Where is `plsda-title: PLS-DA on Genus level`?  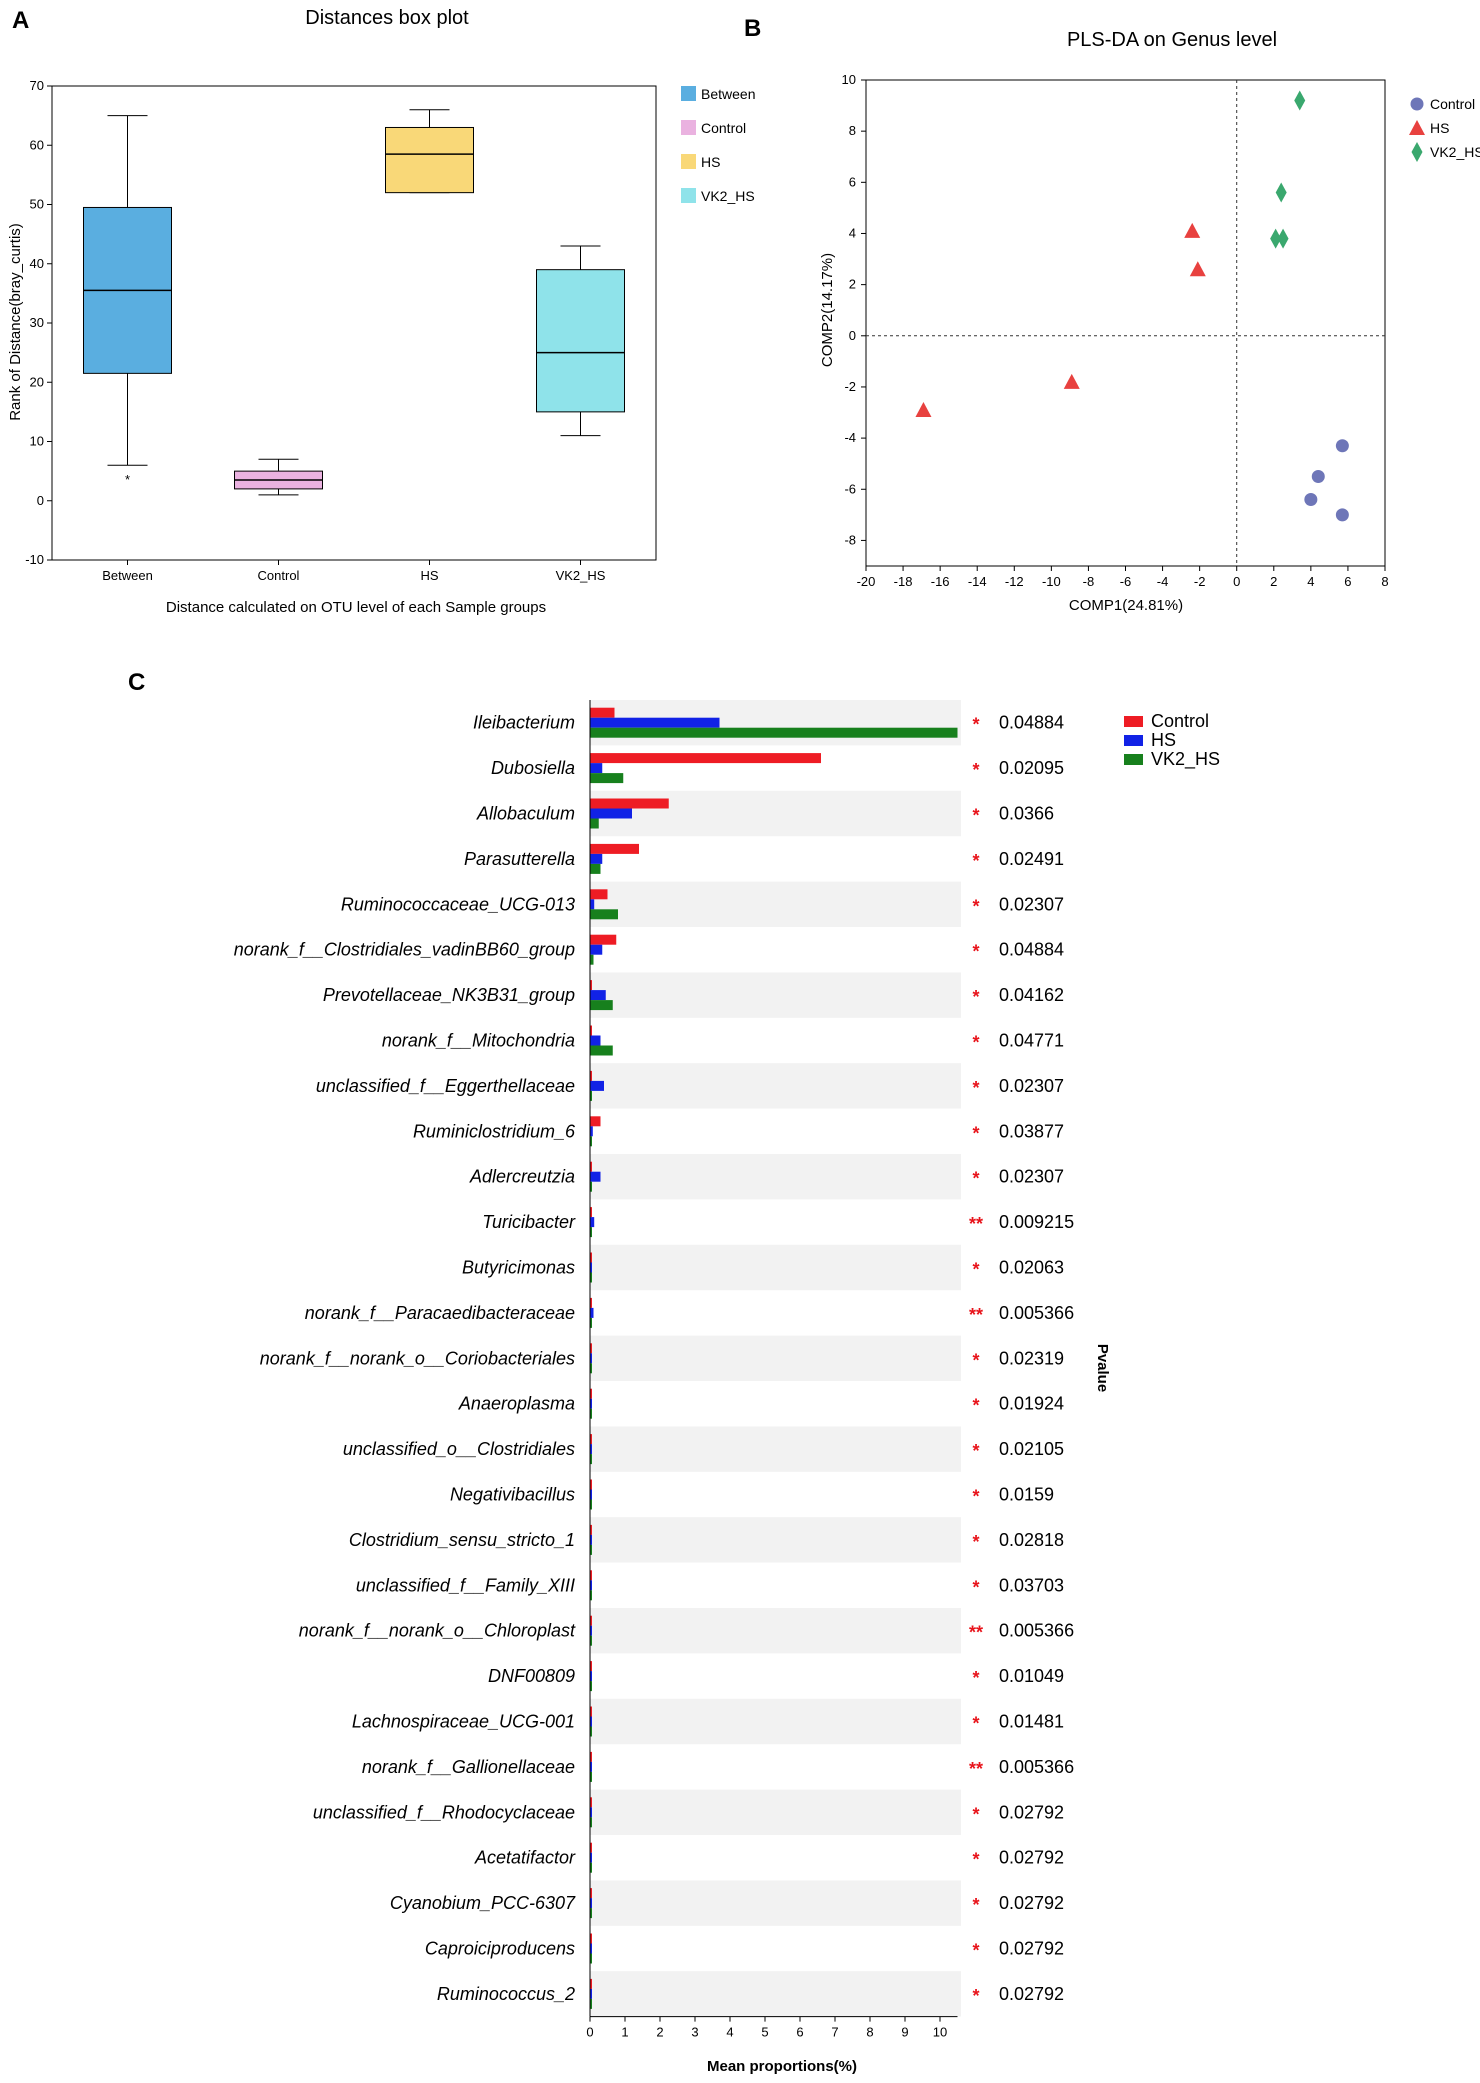
plsda-title: PLS-DA on Genus level is located at coordinates (1172, 40).